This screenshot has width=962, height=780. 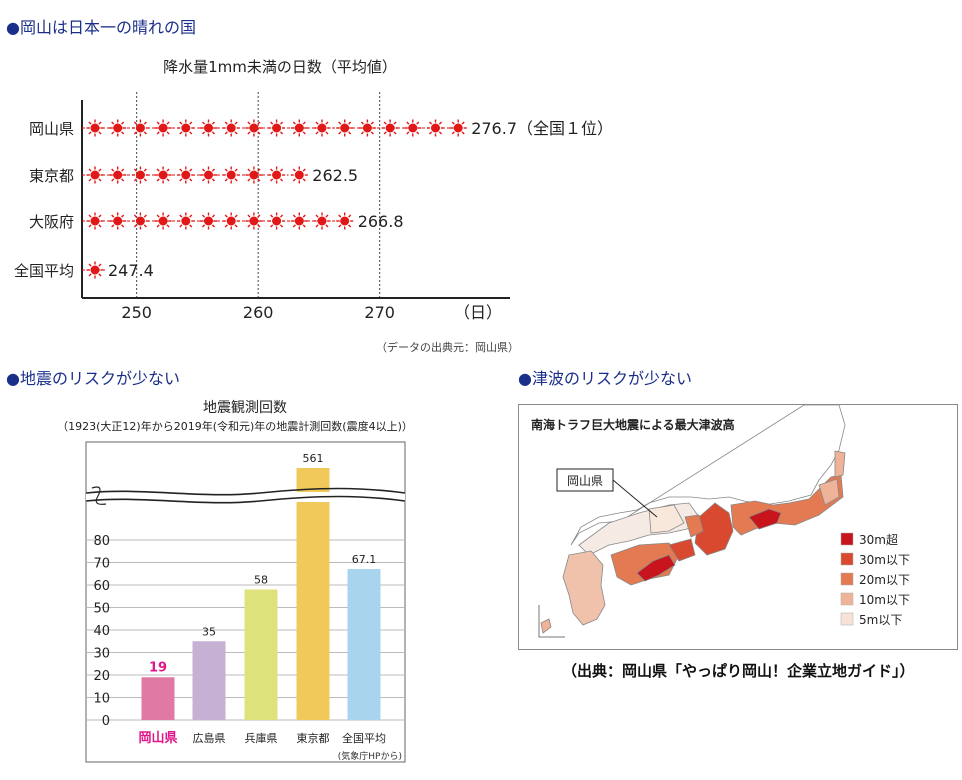 I want to click on legend-label: 10m以下, so click(x=884, y=600).